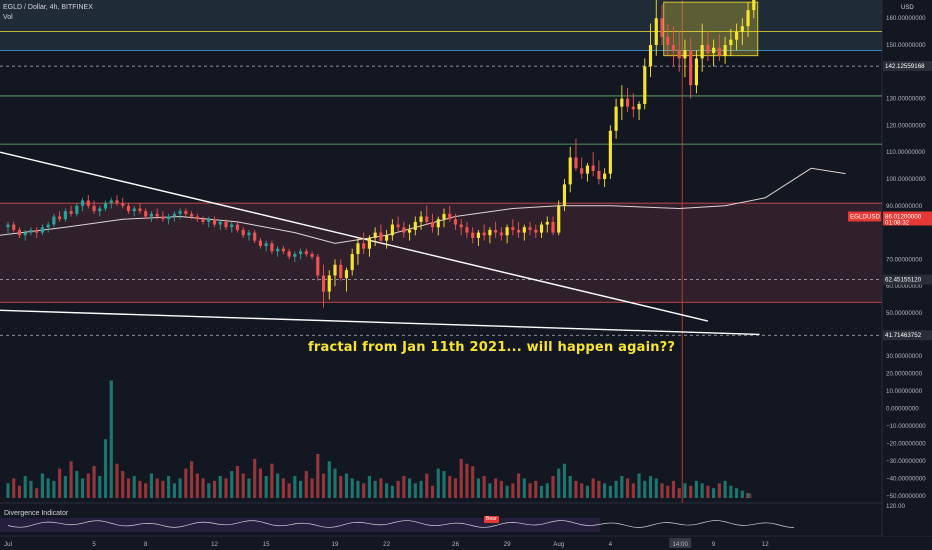 This screenshot has width=932, height=550. I want to click on indicator-axis-label: 120.00, so click(895, 506).